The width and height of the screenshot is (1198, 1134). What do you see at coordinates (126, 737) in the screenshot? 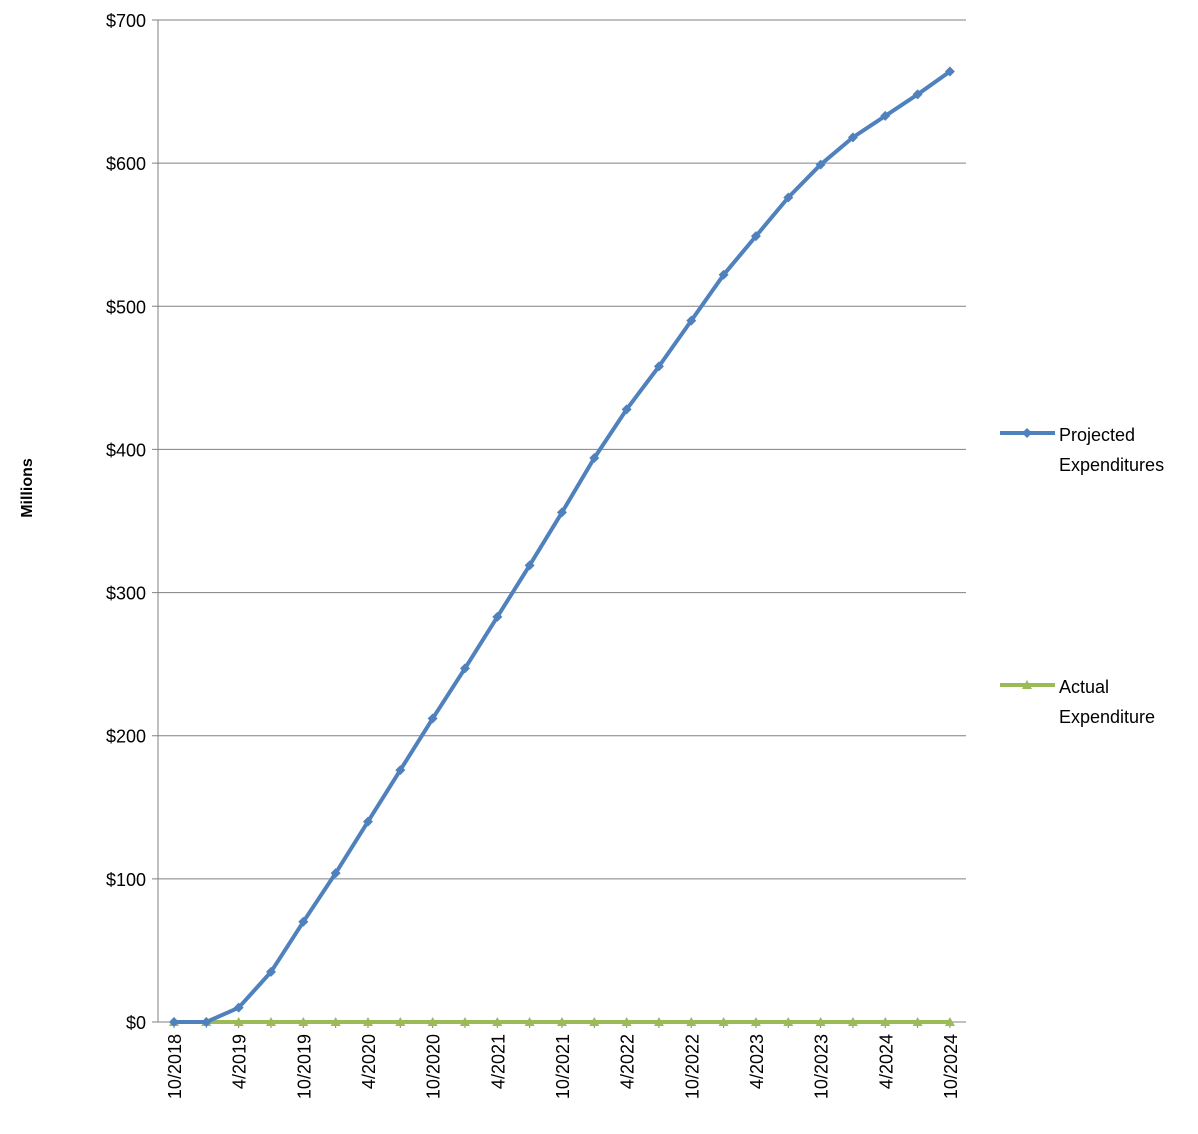
I see `y-tick-label: $200` at bounding box center [126, 737].